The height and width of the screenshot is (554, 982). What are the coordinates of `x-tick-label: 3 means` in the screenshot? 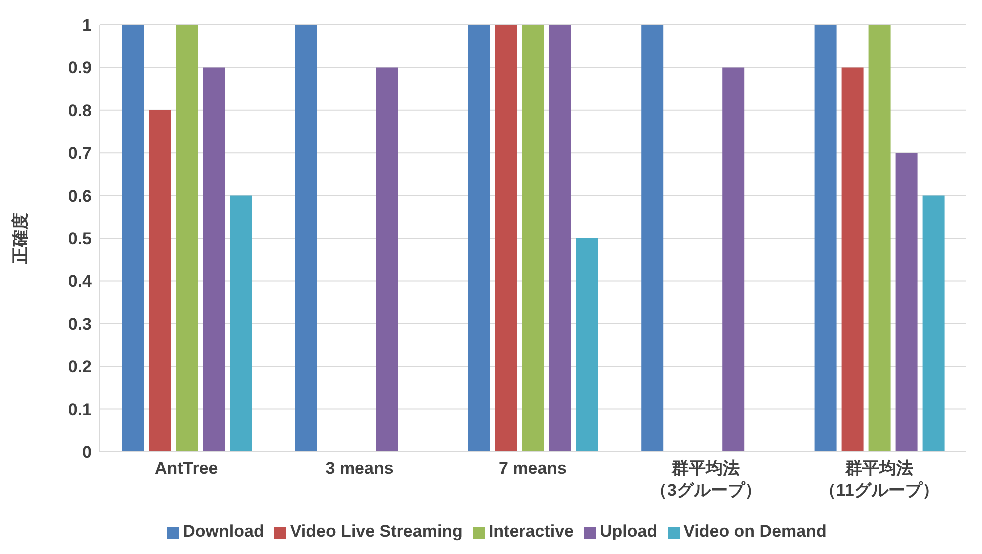 It's located at (360, 468).